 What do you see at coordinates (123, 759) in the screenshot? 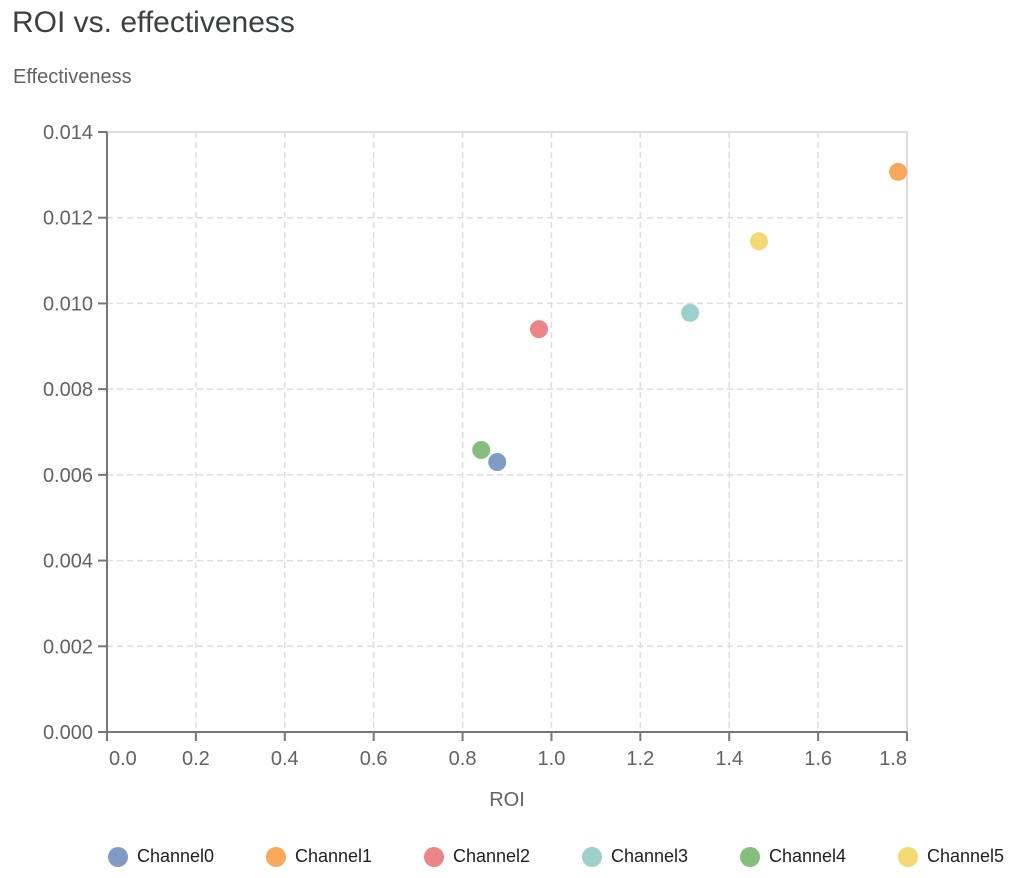
I see `x-tick-label: 0.0` at bounding box center [123, 759].